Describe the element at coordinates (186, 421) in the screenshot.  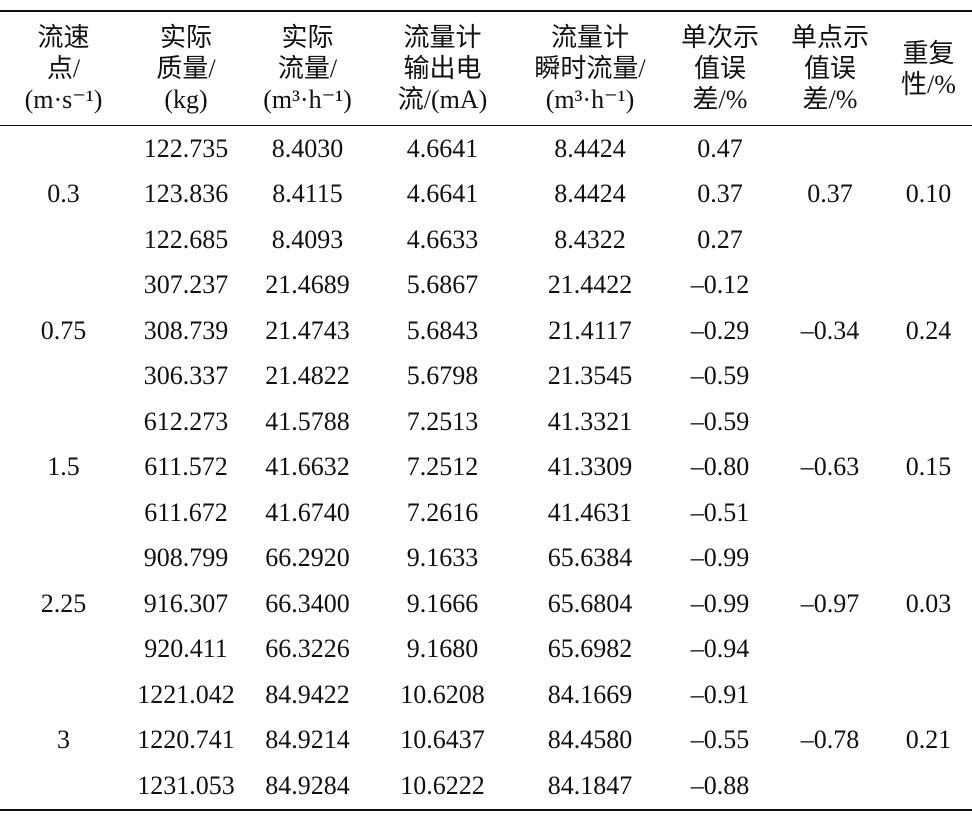
I see `value-cell: 612.273` at that location.